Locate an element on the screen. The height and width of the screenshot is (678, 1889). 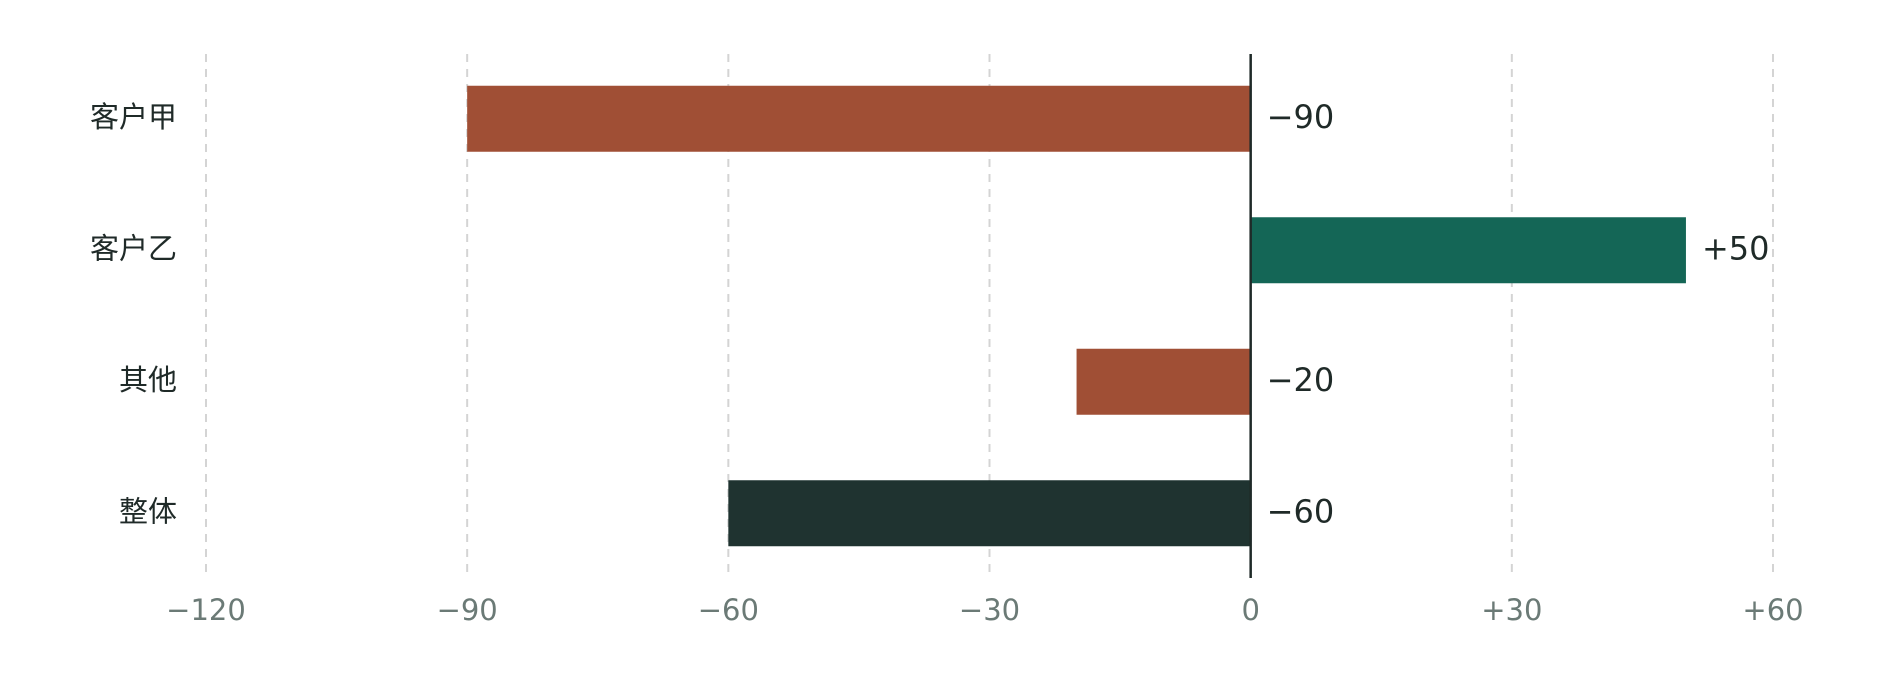
value-label: +50 is located at coordinates (1736, 248).